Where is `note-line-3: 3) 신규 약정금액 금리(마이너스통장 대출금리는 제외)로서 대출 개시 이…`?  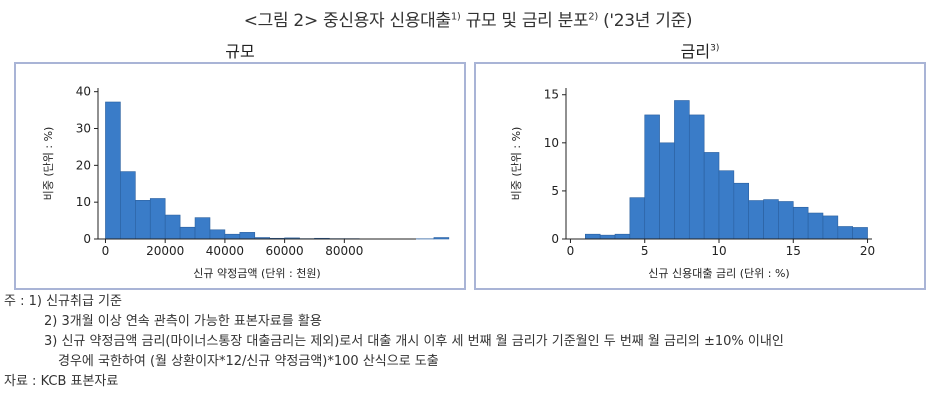
note-line-3: 3) 신규 약정금액 금리(마이너스통장 대출금리는 제외)로서 대출 개시 이… is located at coordinates (414, 341).